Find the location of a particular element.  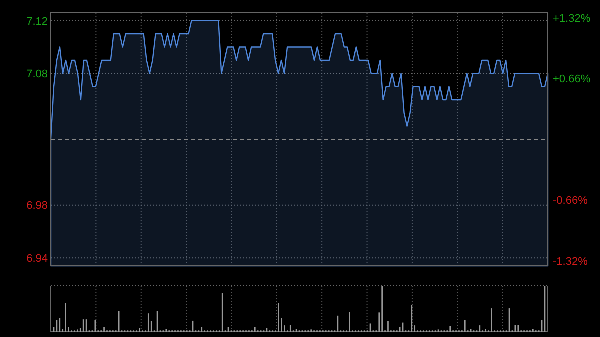

y-tick-label: 7.08 is located at coordinates (37, 74).